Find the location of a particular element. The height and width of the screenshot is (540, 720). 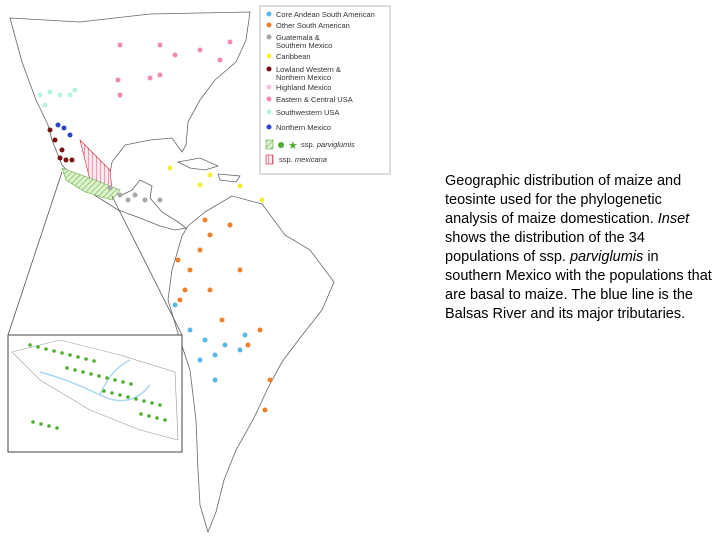

legend-label: Lowland Western & Northern Mexico is located at coordinates (308, 73).